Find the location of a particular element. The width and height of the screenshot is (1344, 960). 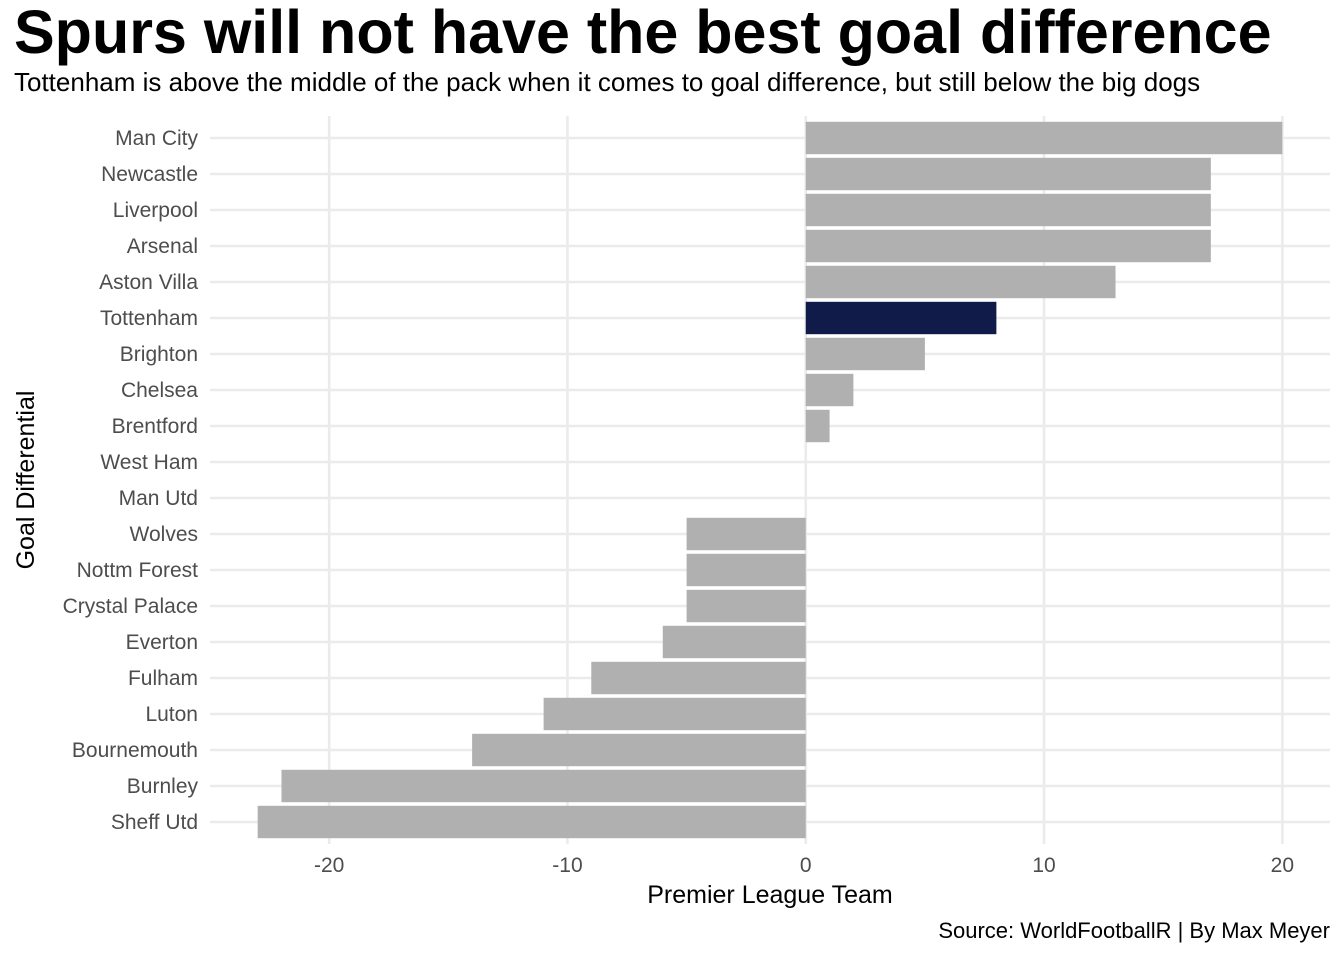

category-label: Sheff Utd is located at coordinates (154, 822).